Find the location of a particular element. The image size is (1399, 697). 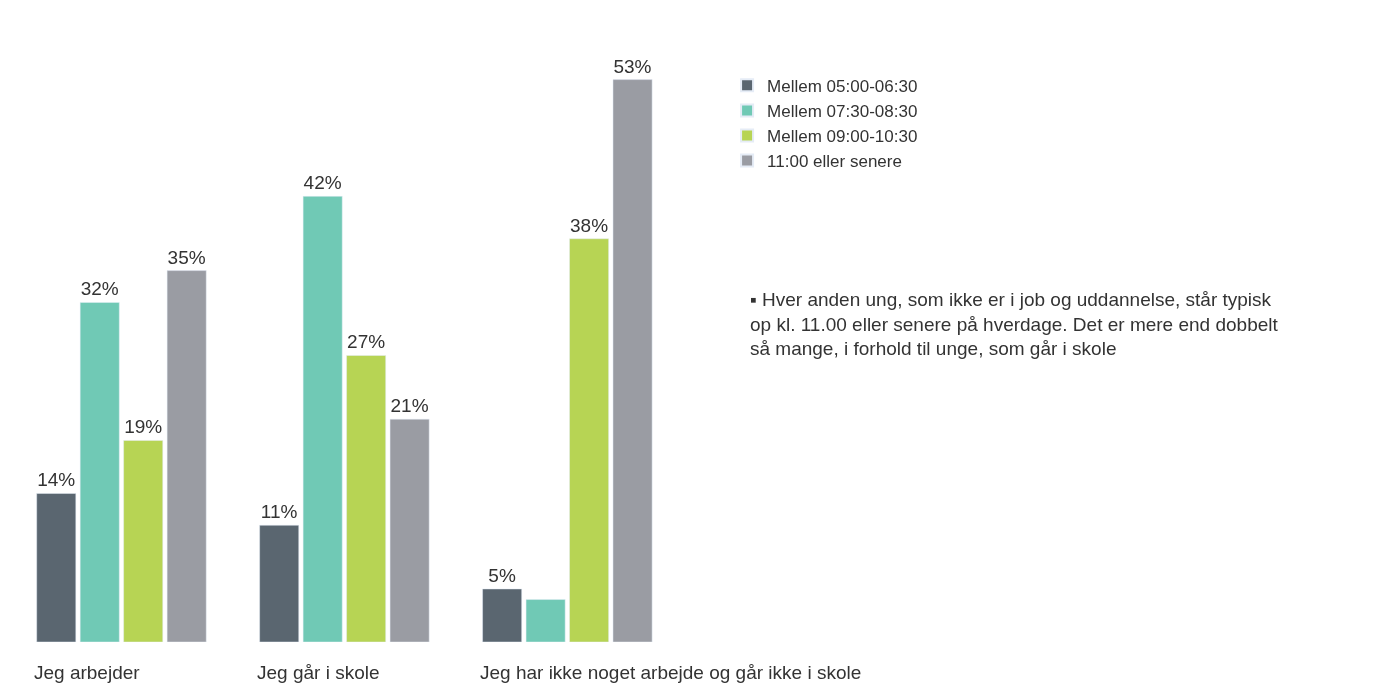

data-label: 53% is located at coordinates (632, 66).